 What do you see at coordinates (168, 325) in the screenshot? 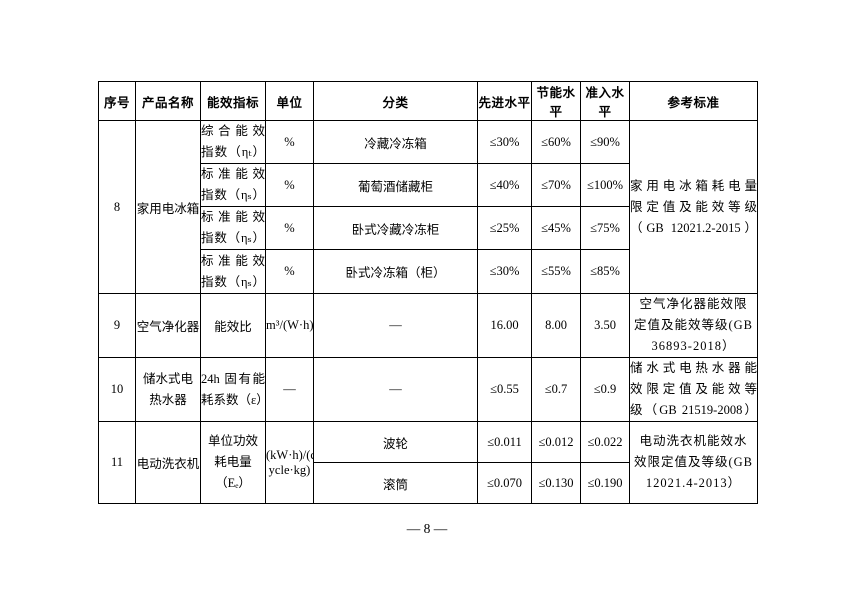
I see `product-name: 空气净化器` at bounding box center [168, 325].